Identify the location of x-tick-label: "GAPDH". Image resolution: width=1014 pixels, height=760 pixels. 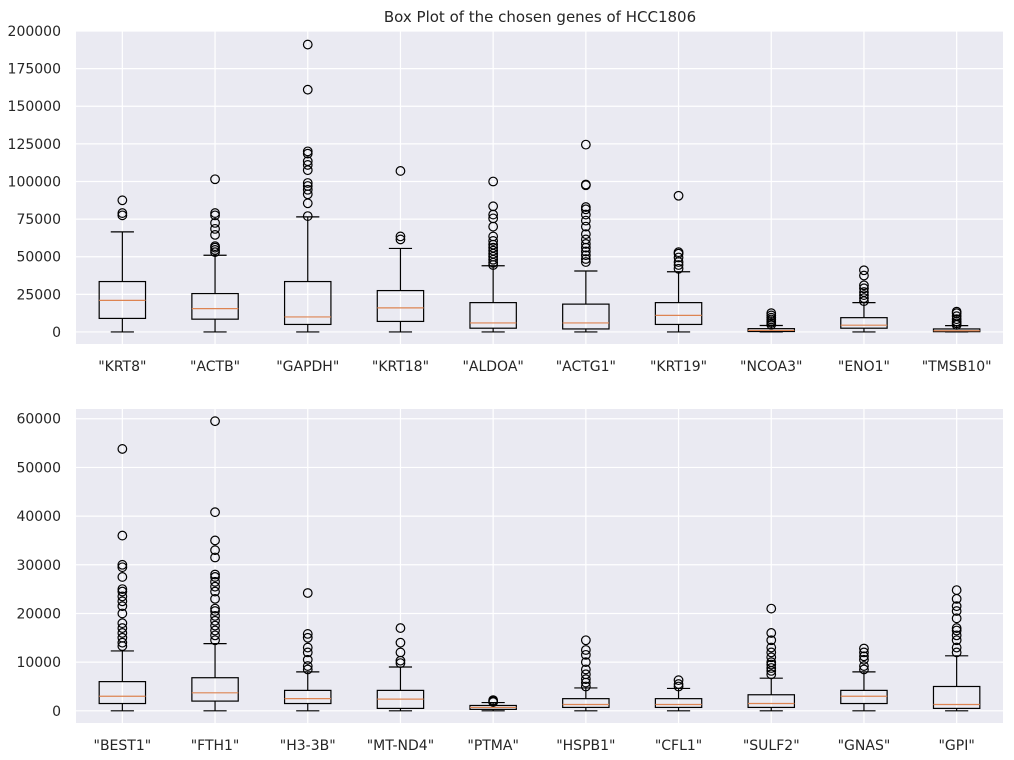
(307, 367).